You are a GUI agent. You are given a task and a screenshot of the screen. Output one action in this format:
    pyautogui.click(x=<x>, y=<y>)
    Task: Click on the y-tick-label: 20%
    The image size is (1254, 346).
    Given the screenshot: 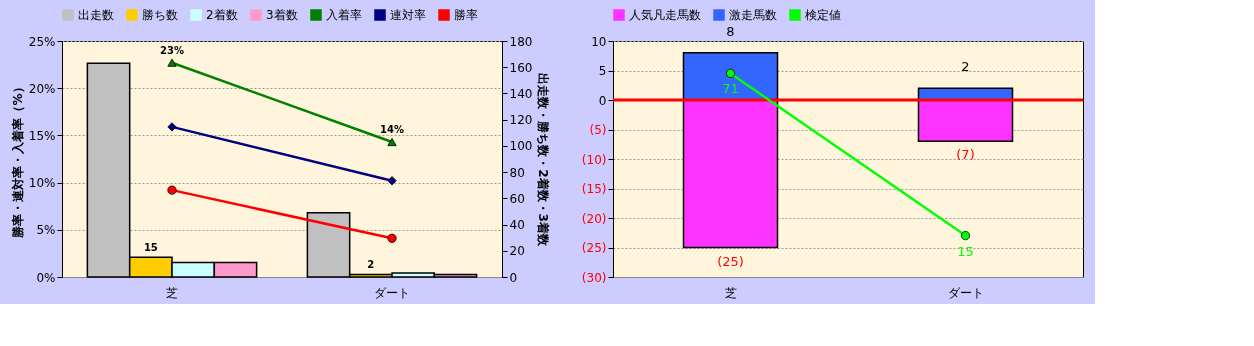 What is the action you would take?
    pyautogui.click(x=42, y=88)
    